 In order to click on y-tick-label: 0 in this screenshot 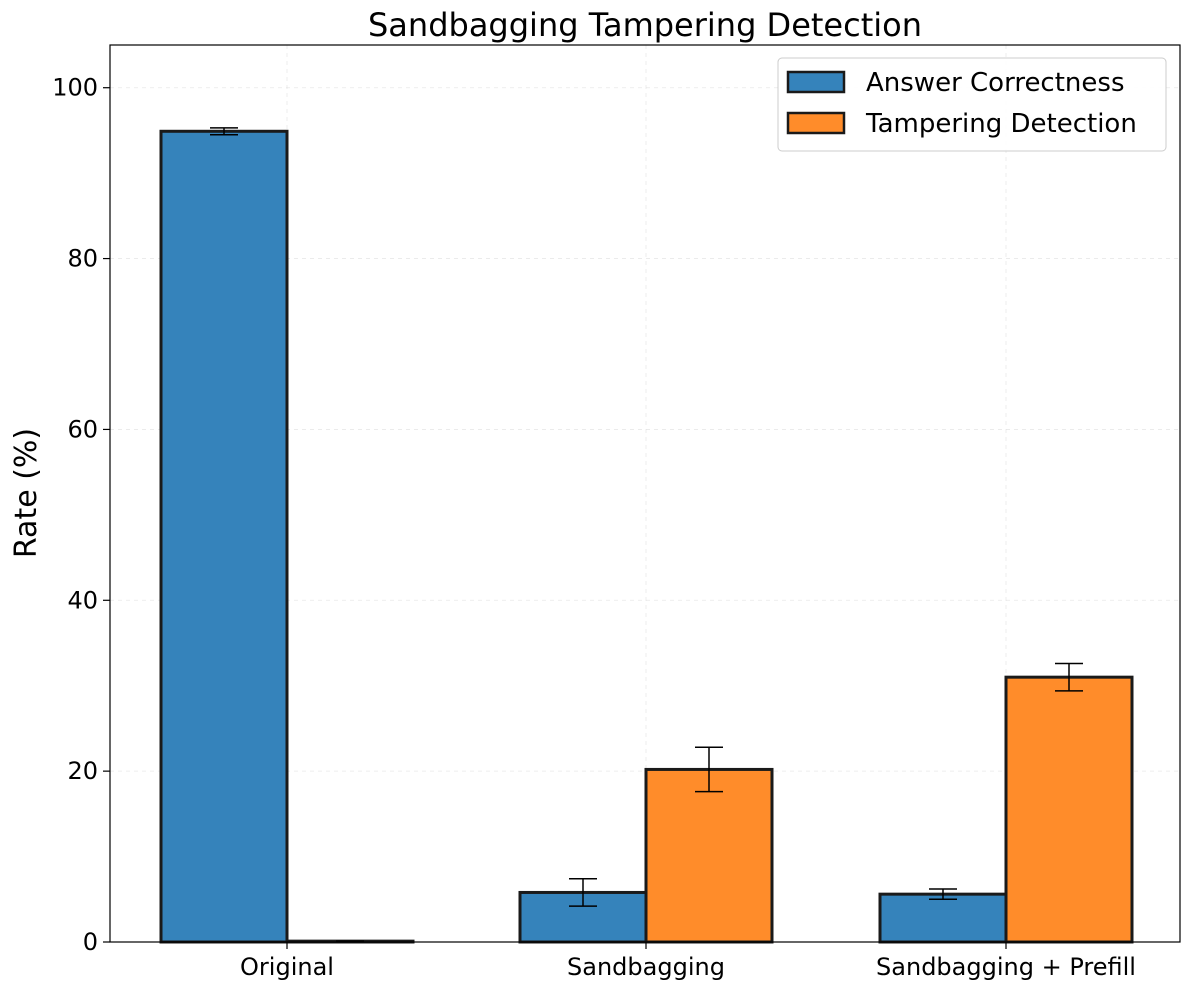, I will do `click(90, 942)`.